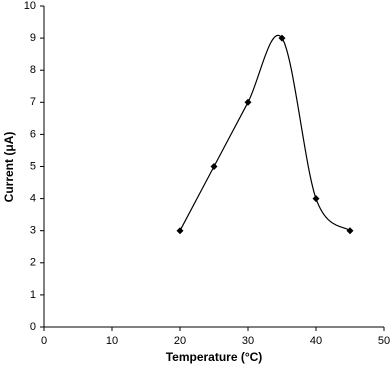 The width and height of the screenshot is (392, 374). Describe the element at coordinates (33, 295) in the screenshot. I see `y-tick-label: 1` at that location.